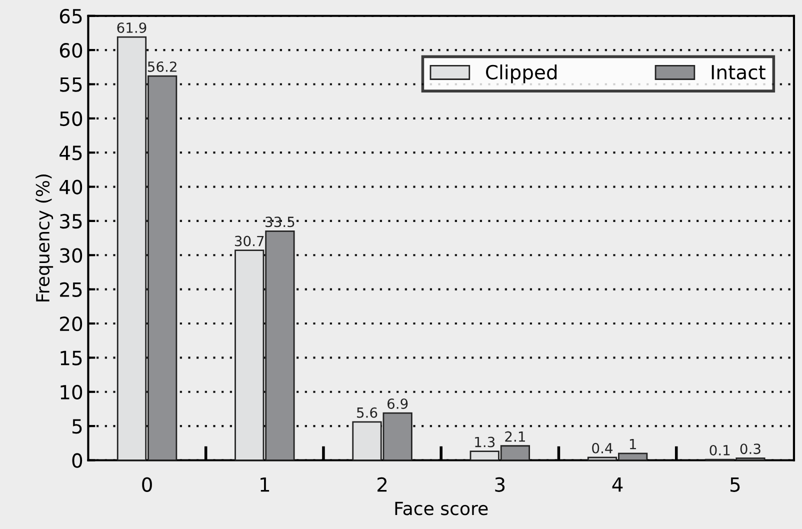 The height and width of the screenshot is (529, 802). Describe the element at coordinates (71, 50) in the screenshot. I see `y-tick-label: 60` at that location.